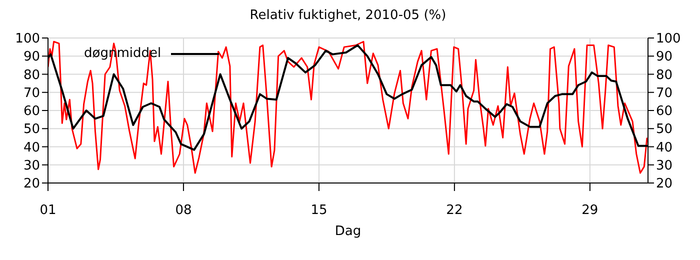 This screenshot has height=260, width=700. I want to click on x-axis-title: Dag, so click(348, 231).